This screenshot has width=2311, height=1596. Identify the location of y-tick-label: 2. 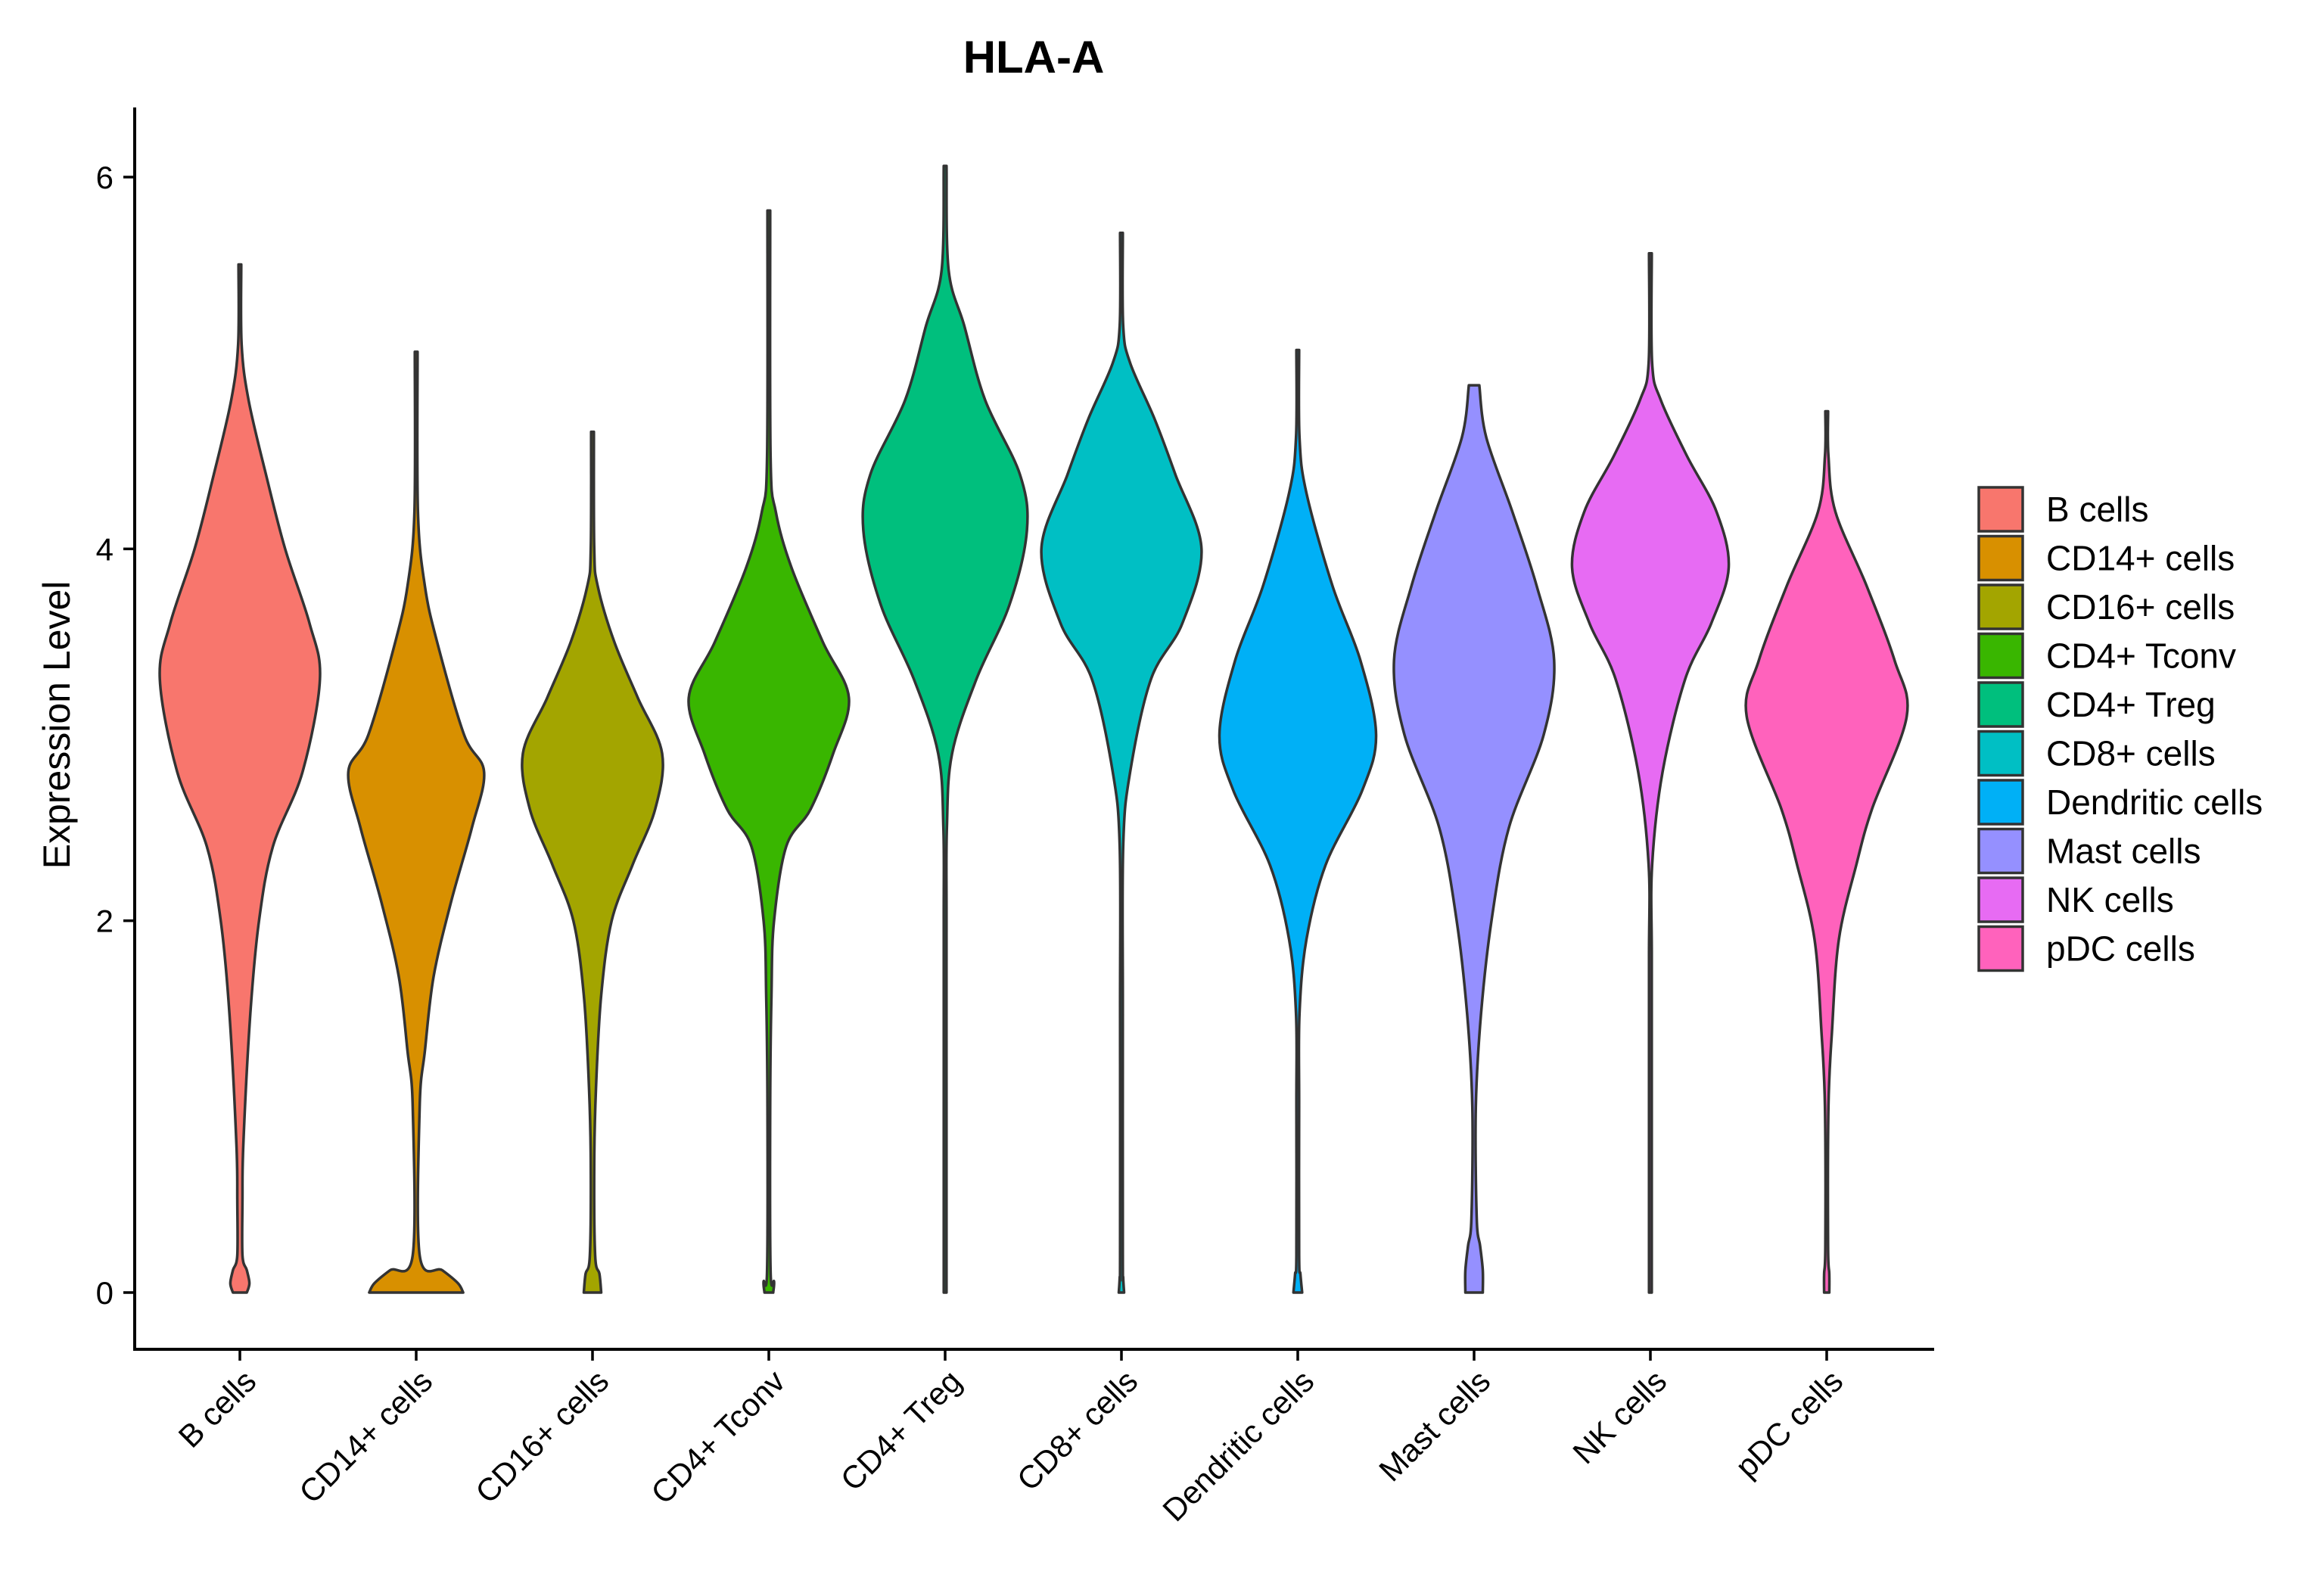
(105, 921).